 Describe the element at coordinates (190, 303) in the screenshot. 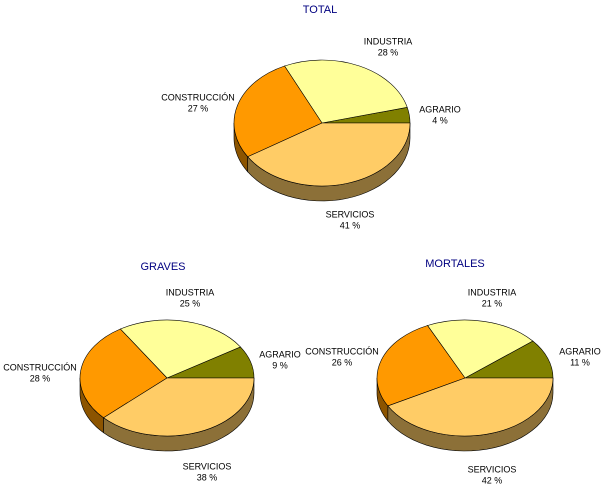

I see `value-label: 25 %` at that location.